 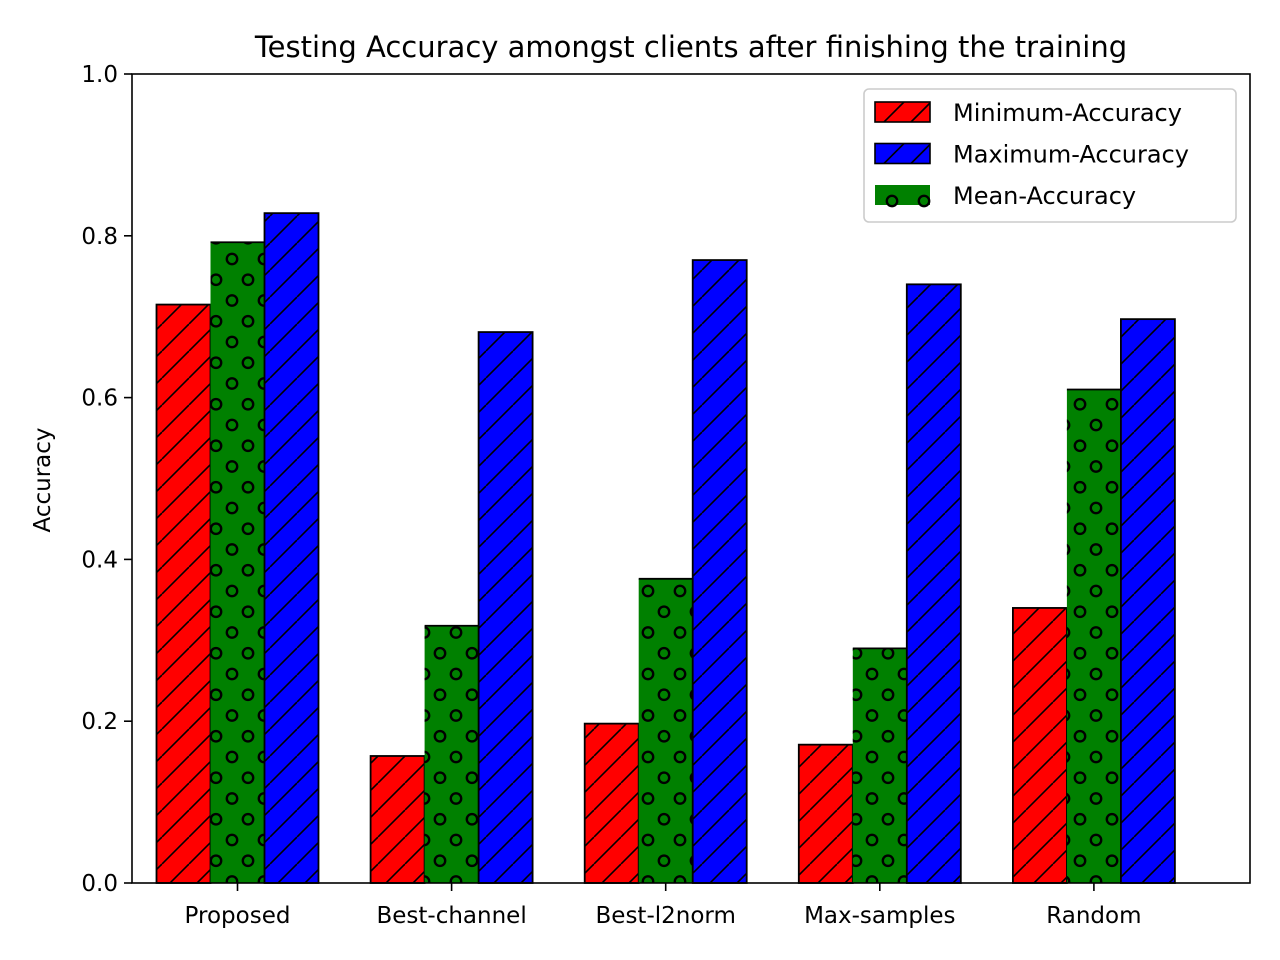 I want to click on legend-label: Maximum-Accuracy, so click(x=1071, y=155).